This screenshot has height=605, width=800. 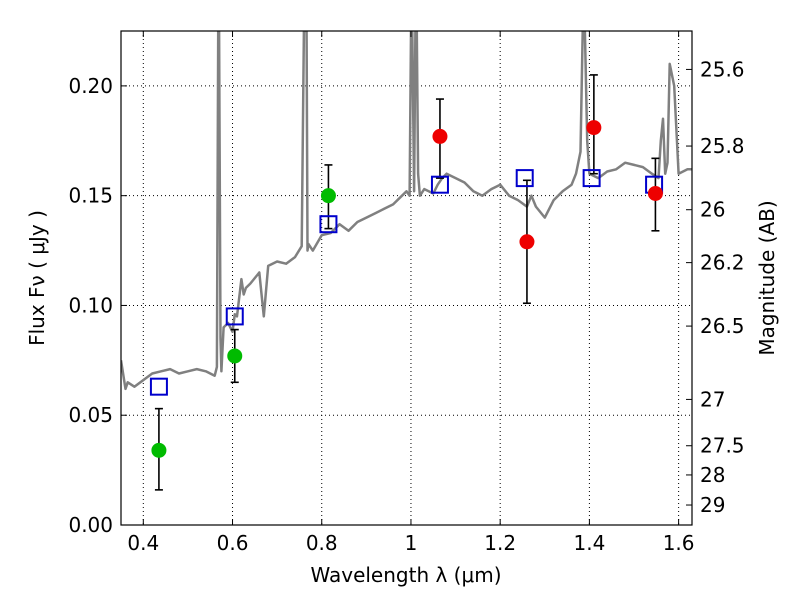 I want to click on y2-tick-label: 26, so click(x=712, y=210).